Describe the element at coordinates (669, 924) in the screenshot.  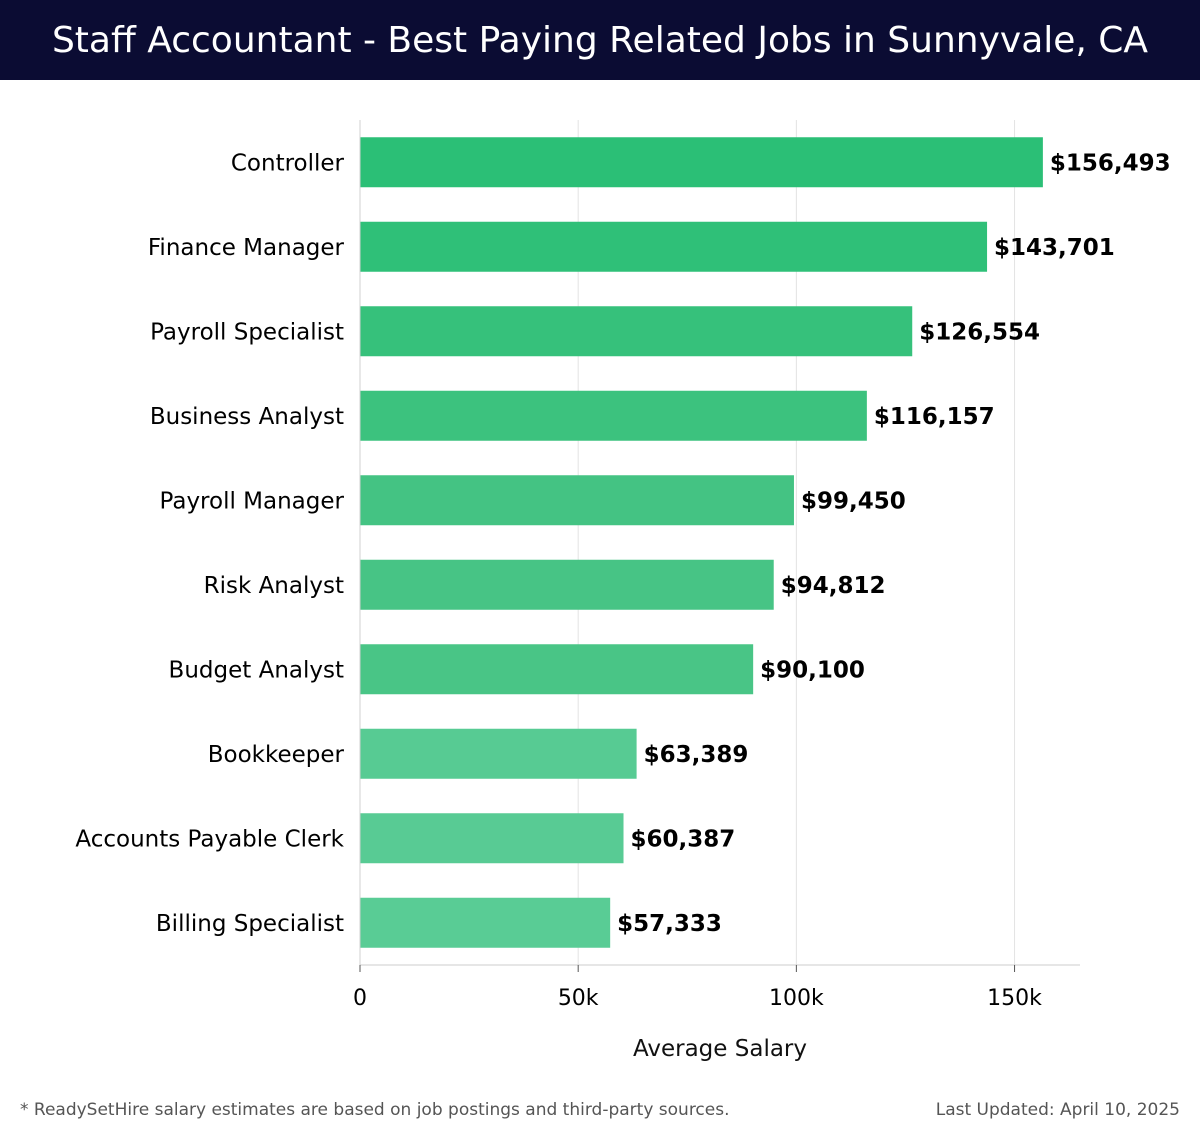
I see `value-label: $57,333` at that location.